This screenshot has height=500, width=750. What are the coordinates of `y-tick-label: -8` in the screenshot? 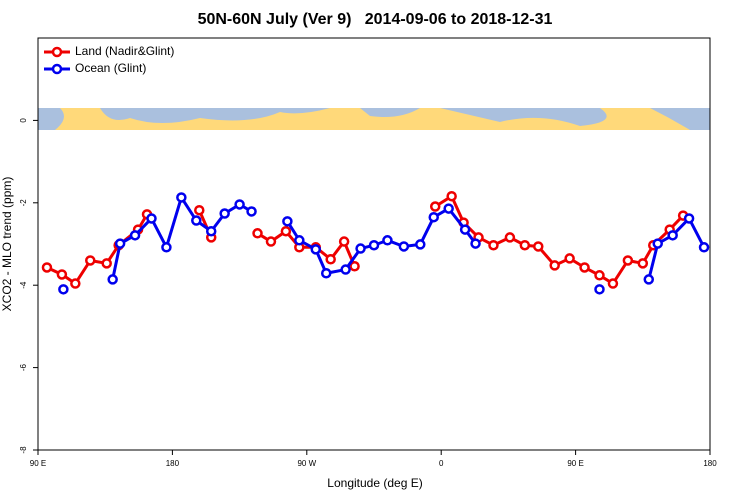 It's located at (23, 450).